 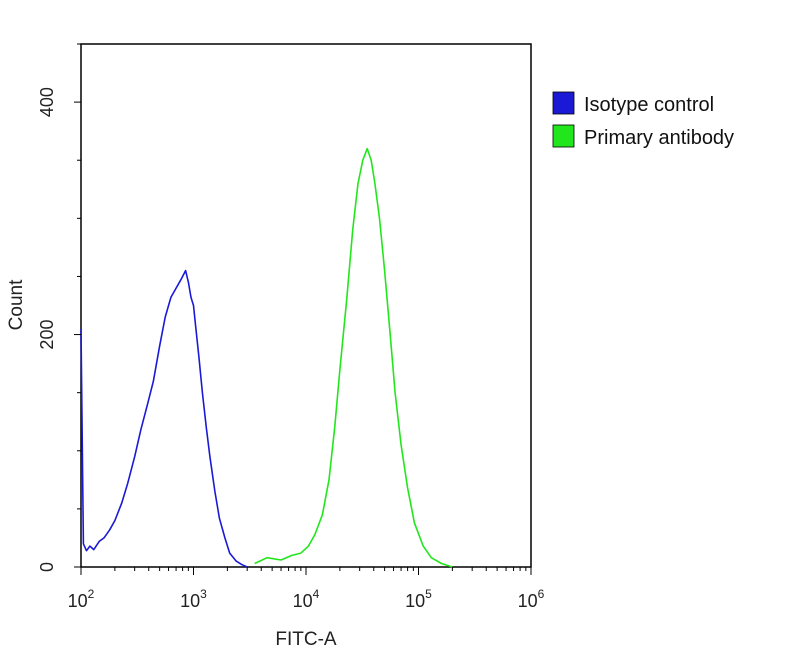 I want to click on y-tick-label: 400, so click(x=47, y=102).